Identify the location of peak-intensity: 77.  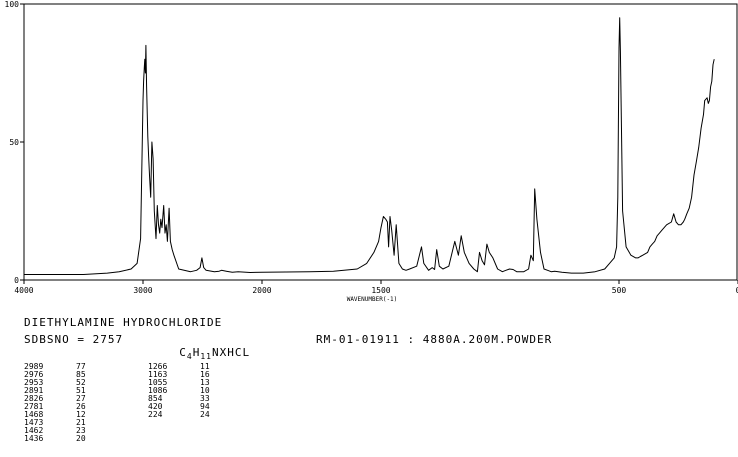
(81, 366).